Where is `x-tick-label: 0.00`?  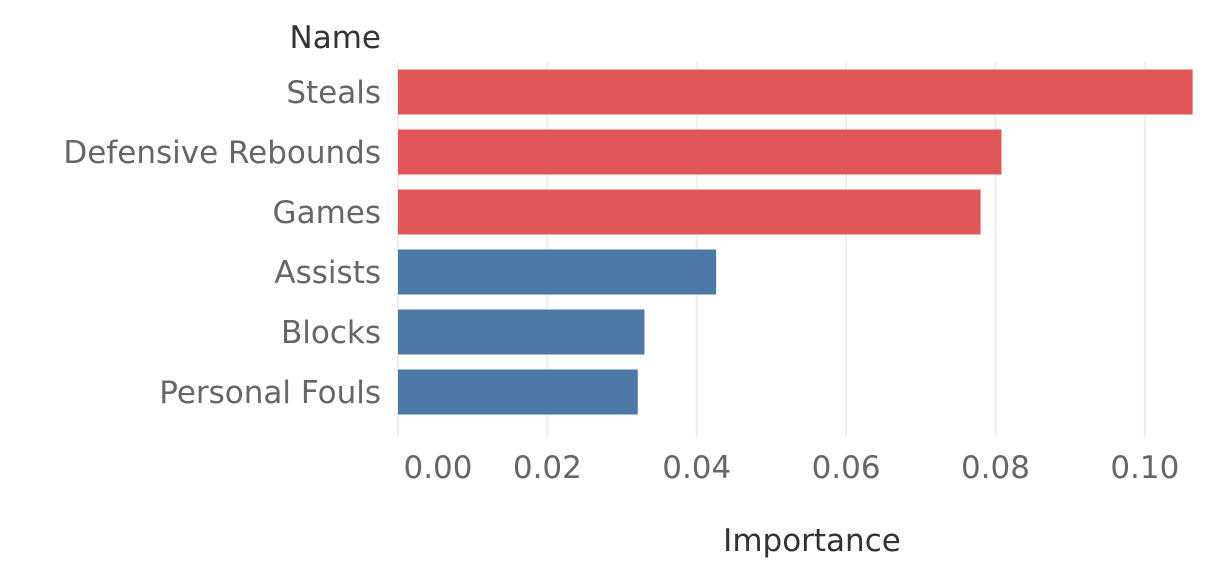 x-tick-label: 0.00 is located at coordinates (437, 468).